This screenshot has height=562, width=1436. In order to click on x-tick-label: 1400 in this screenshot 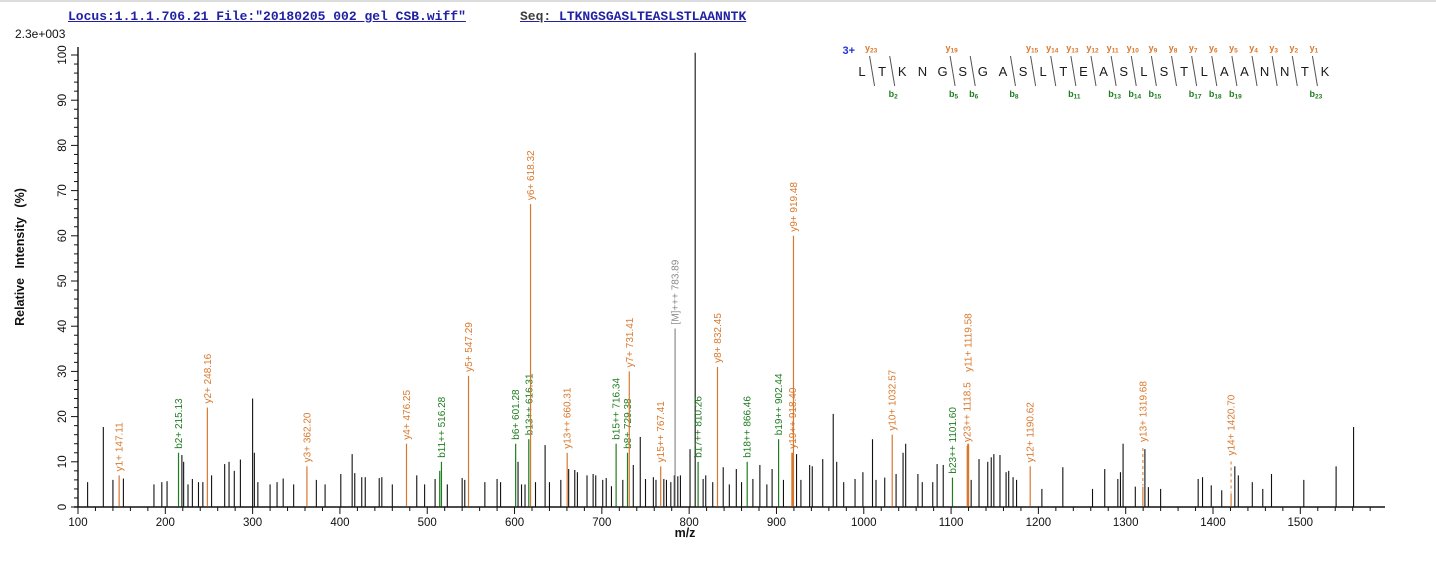, I will do `click(1213, 523)`.